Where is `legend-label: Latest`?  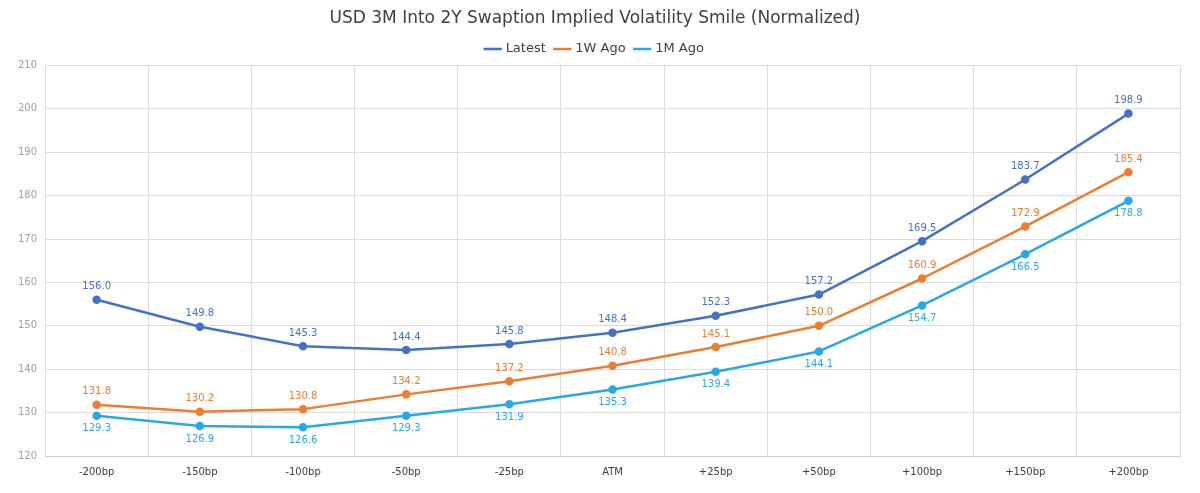 legend-label: Latest is located at coordinates (525, 48).